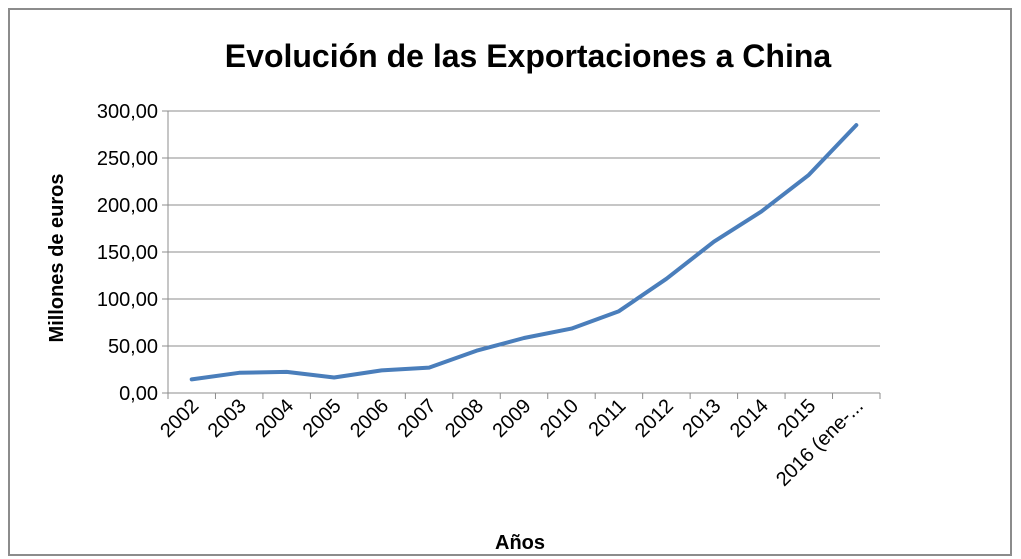 The width and height of the screenshot is (1021, 559). What do you see at coordinates (127, 159) in the screenshot?
I see `y-tick-label: 250,00` at bounding box center [127, 159].